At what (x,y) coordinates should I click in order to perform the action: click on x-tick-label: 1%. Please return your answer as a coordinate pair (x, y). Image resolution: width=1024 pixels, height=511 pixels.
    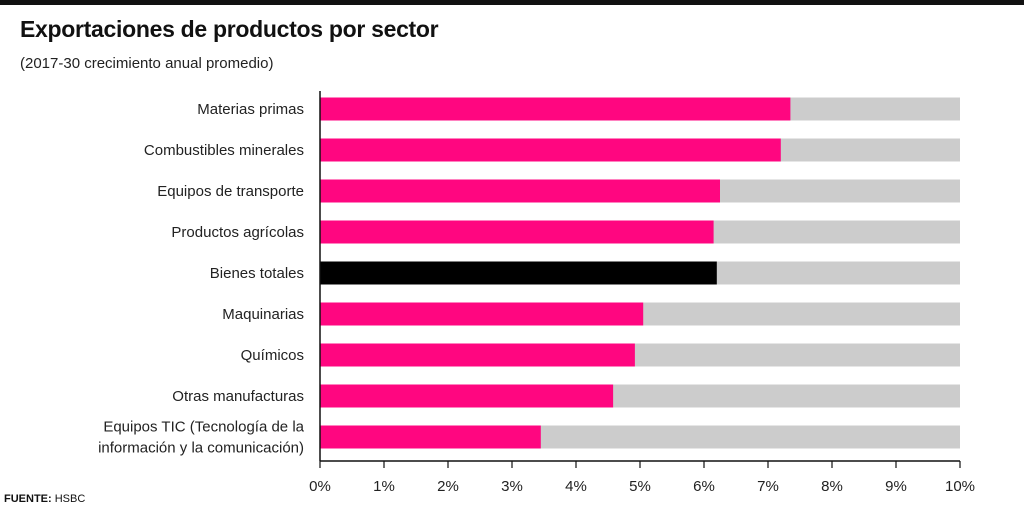
    Looking at the image, I should click on (384, 486).